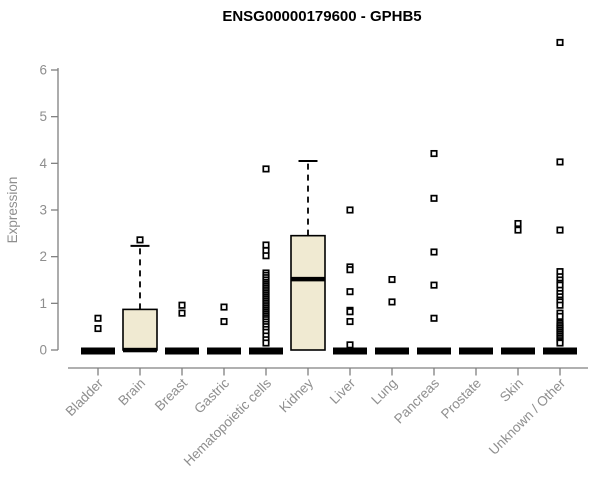 The image size is (600, 500). Describe the element at coordinates (511, 390) in the screenshot. I see `x-category-label: Skin` at that location.